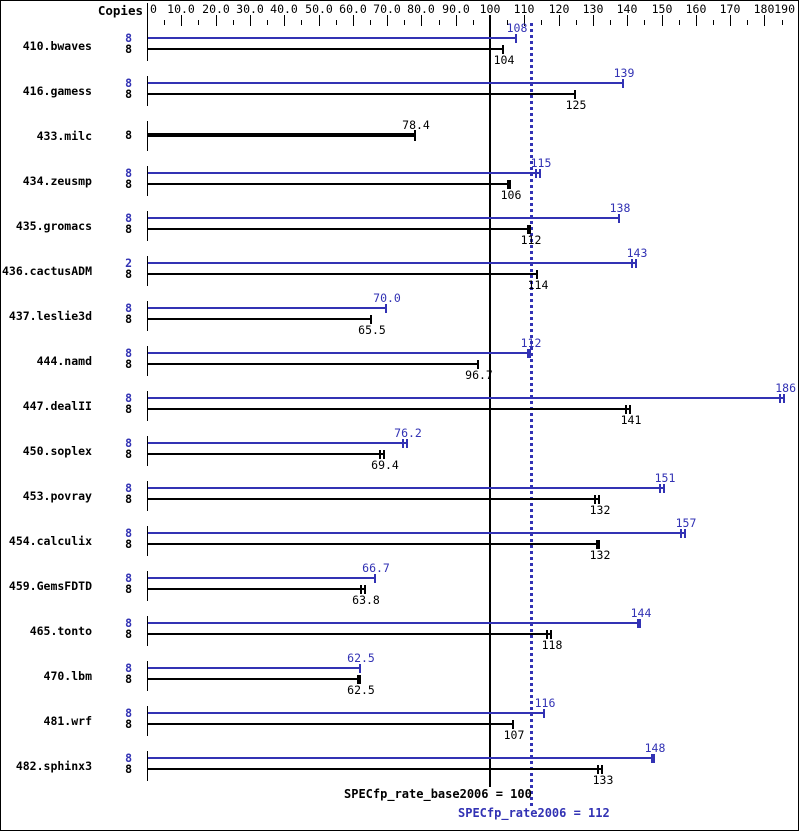  What do you see at coordinates (600, 510) in the screenshot?
I see `base-value-label: 132` at bounding box center [600, 510].